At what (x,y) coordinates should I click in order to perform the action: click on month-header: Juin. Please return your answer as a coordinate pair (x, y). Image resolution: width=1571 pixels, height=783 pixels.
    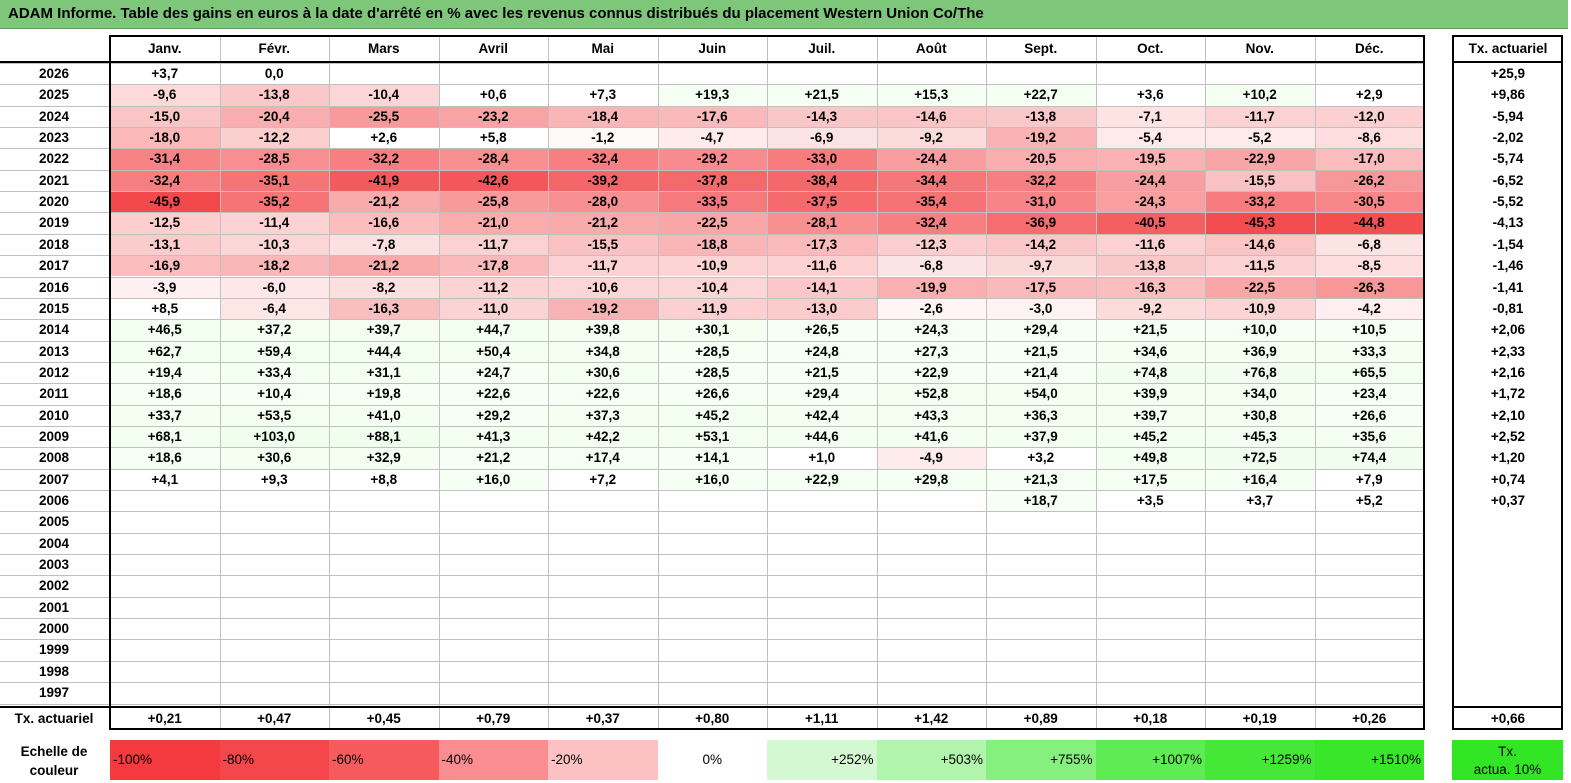
    Looking at the image, I should click on (712, 48).